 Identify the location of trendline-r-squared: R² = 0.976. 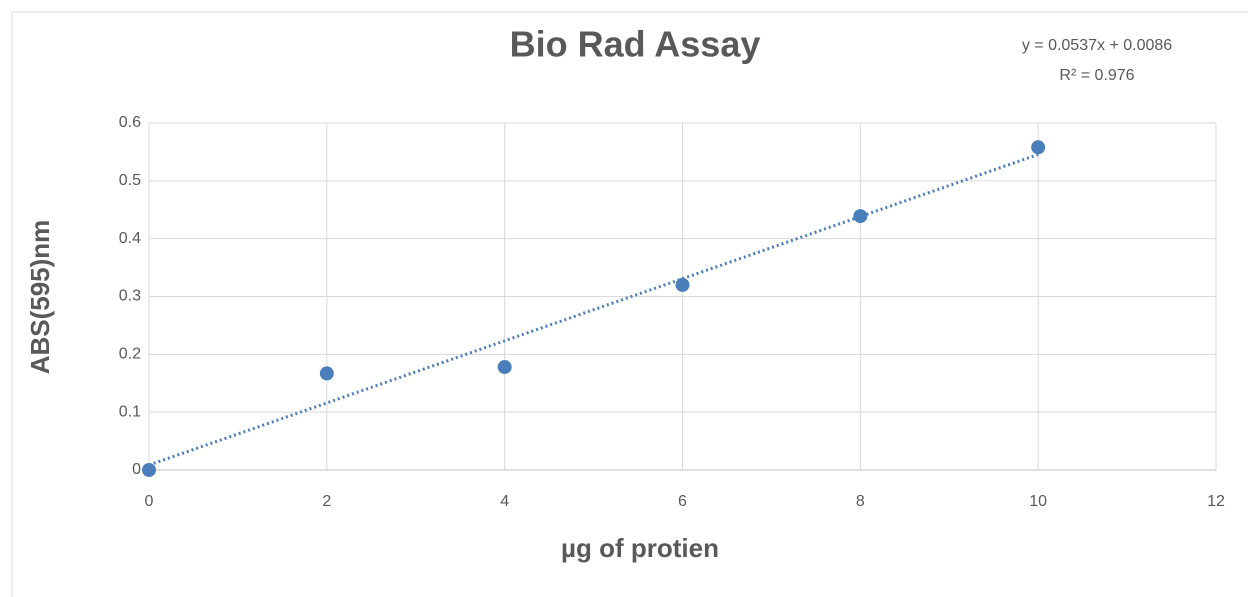
(1096, 75).